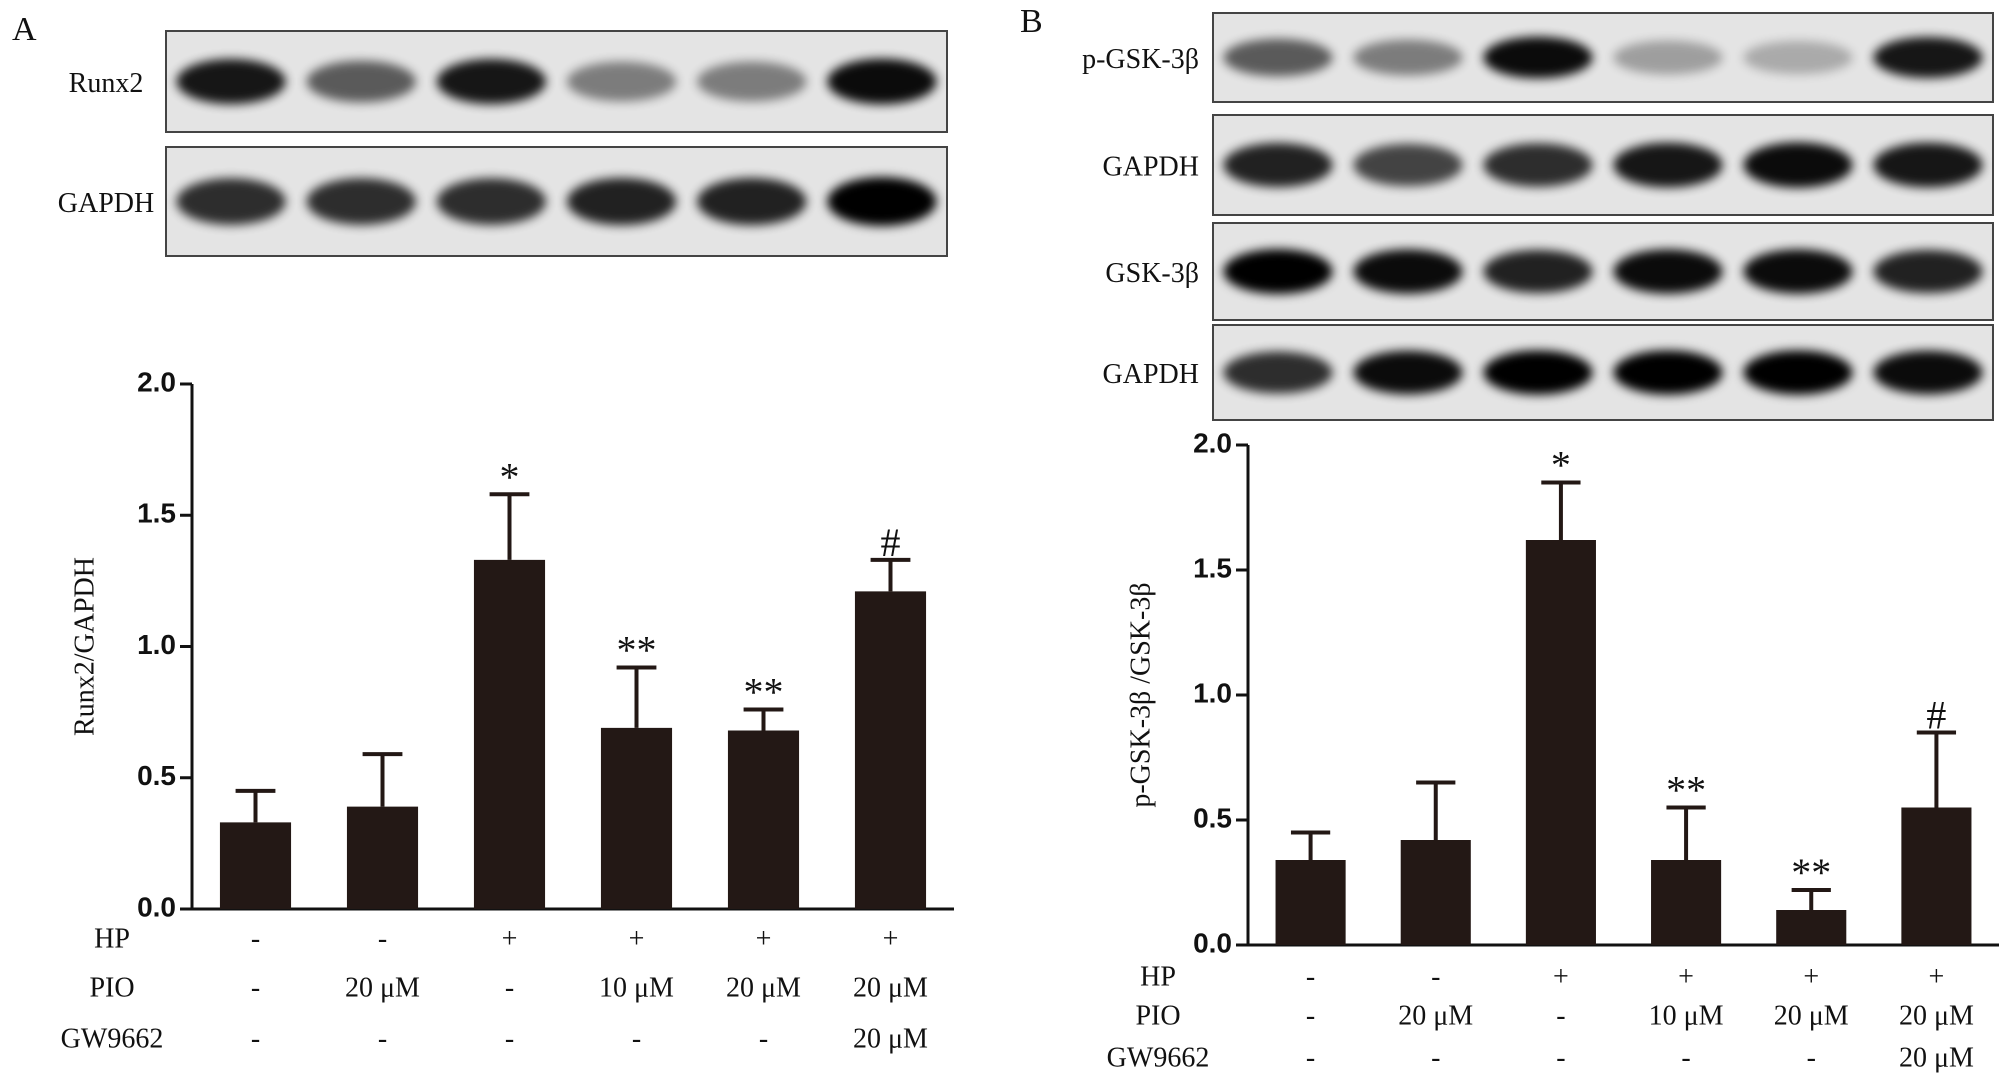  Describe the element at coordinates (1152, 273) in the screenshot. I see `blot-label: GSK-3β` at that location.